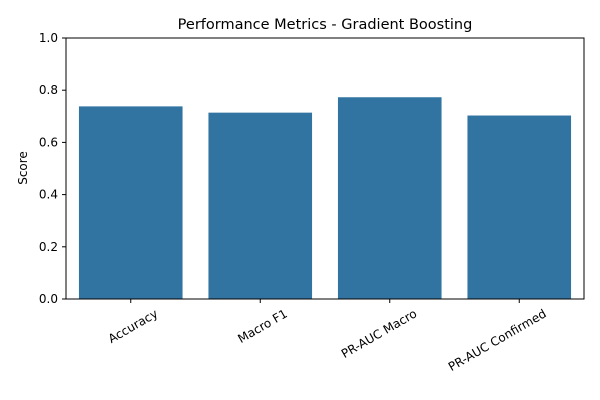  What do you see at coordinates (23, 168) in the screenshot?
I see `y-axis-label: Score` at bounding box center [23, 168].